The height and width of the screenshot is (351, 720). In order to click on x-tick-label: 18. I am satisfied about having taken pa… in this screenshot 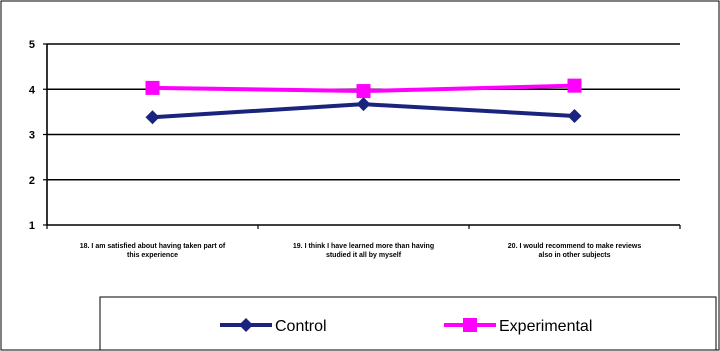, I will do `click(153, 251)`.